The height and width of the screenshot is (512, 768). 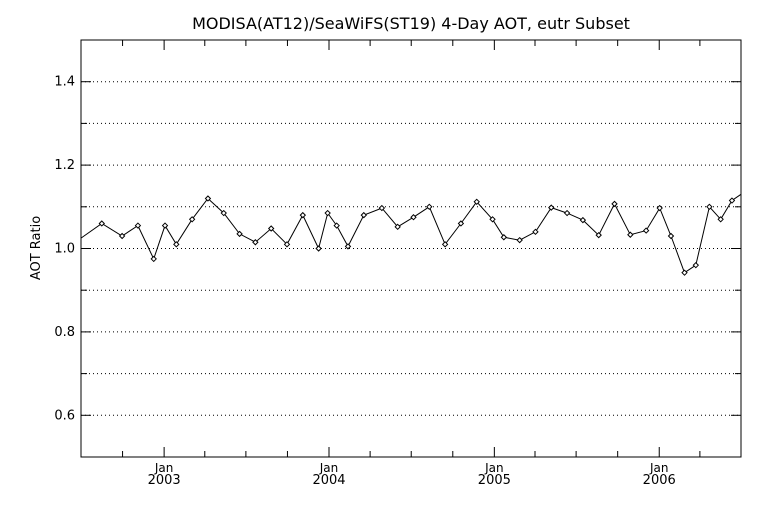 What do you see at coordinates (494, 480) in the screenshot?
I see `x-tick-year-label: 2005` at bounding box center [494, 480].